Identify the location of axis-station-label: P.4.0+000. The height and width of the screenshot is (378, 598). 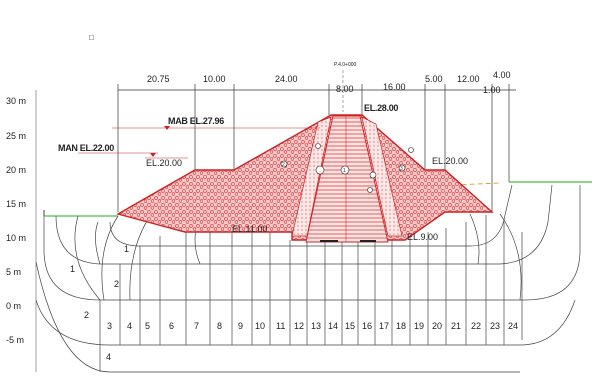
(345, 65).